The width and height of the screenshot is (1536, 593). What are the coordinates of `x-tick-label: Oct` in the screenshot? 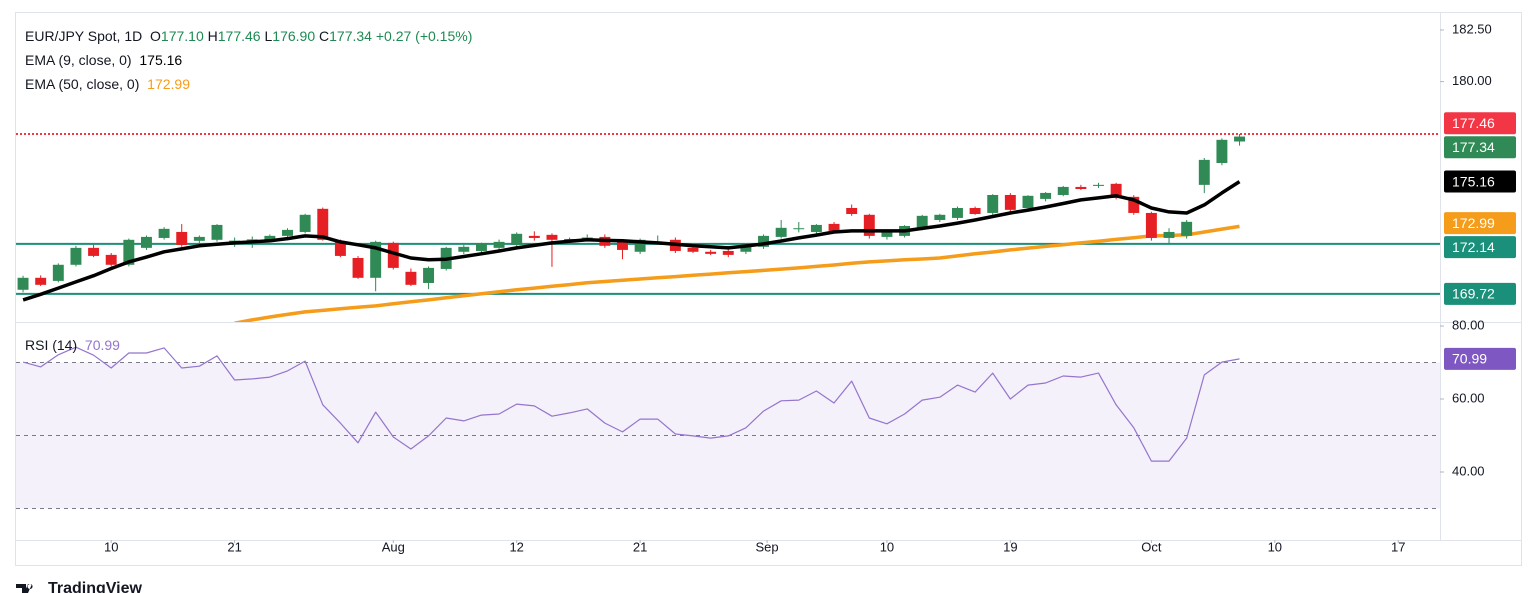 It's located at (1151, 546).